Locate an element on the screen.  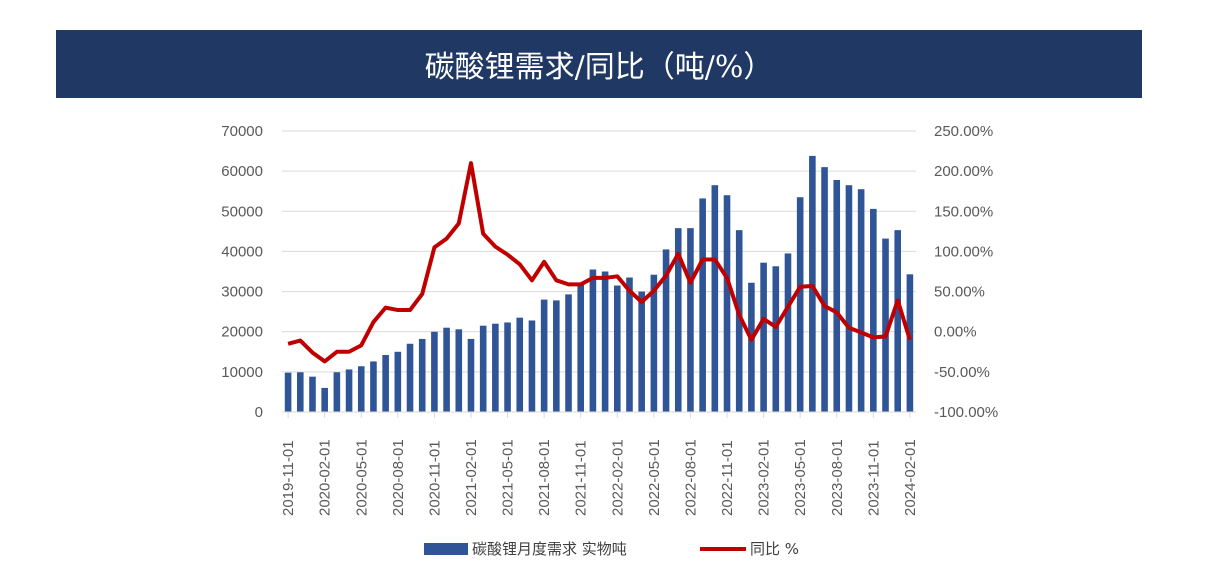
left-tick-label: 50000 is located at coordinates (242, 211).